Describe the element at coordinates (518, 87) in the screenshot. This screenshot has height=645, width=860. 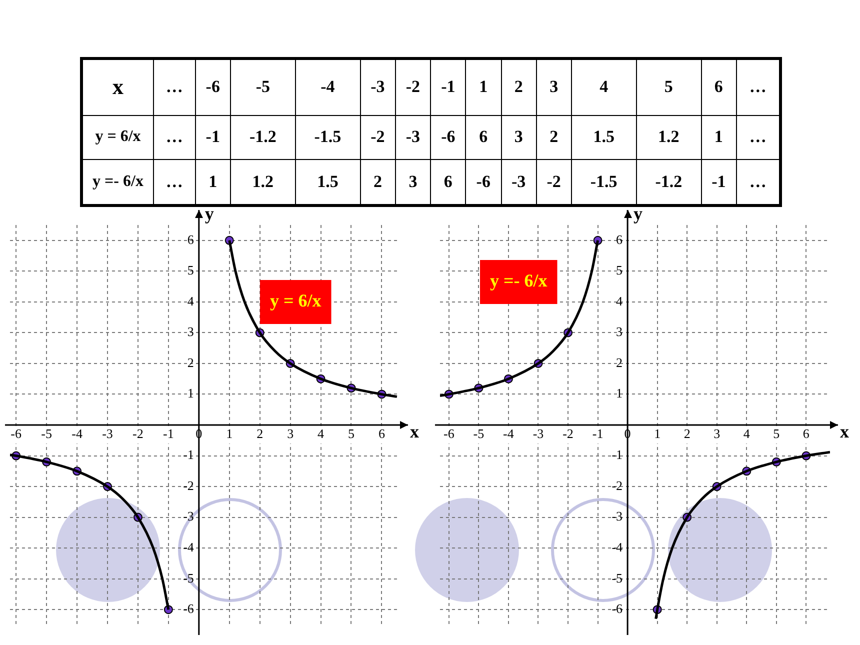
I see `category-label: 2` at that location.